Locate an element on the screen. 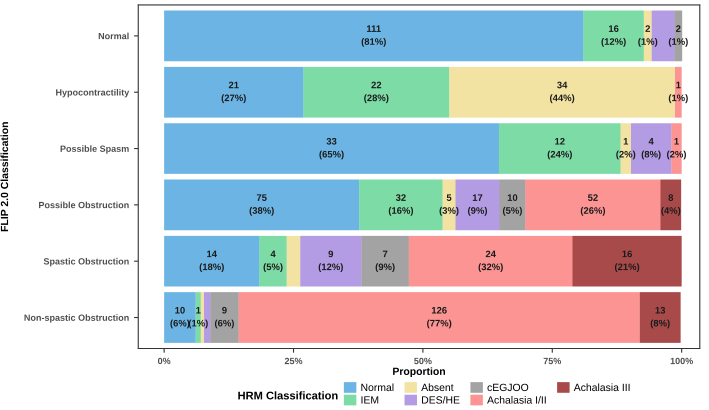 The width and height of the screenshot is (709, 410). data-label: 17 (9%) is located at coordinates (477, 205).